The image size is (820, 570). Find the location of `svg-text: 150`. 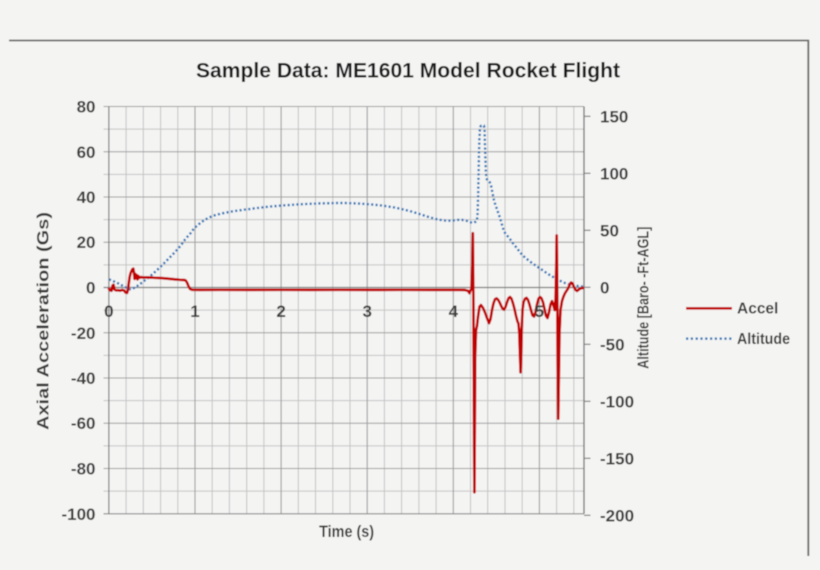

svg-text: 150 is located at coordinates (614, 116).